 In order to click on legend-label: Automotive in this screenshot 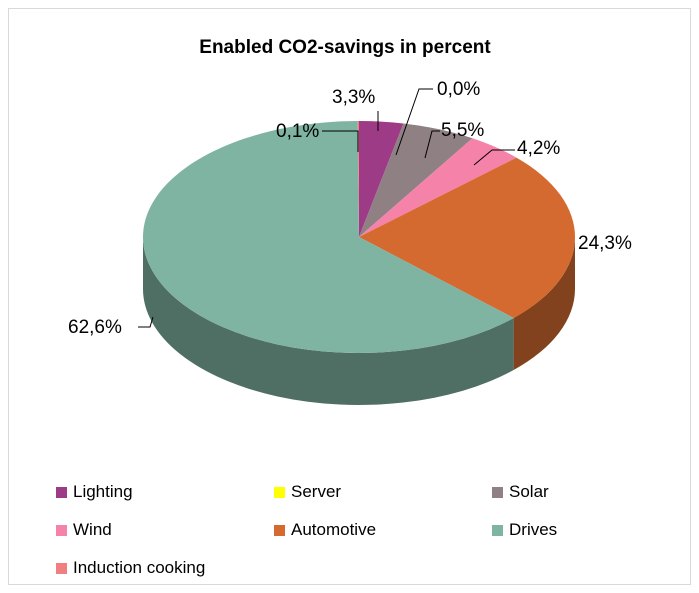, I will do `click(334, 529)`.